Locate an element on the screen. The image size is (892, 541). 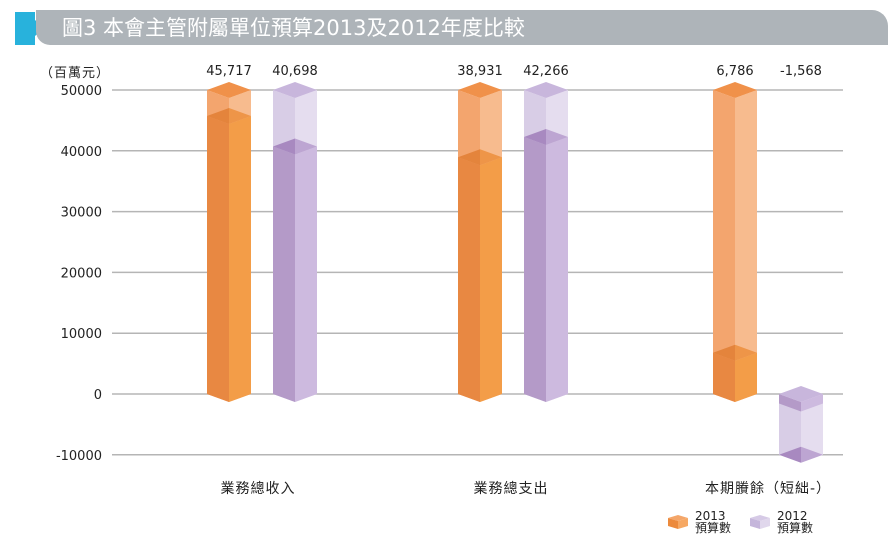
y-tick-label: 10000 is located at coordinates (81, 334).